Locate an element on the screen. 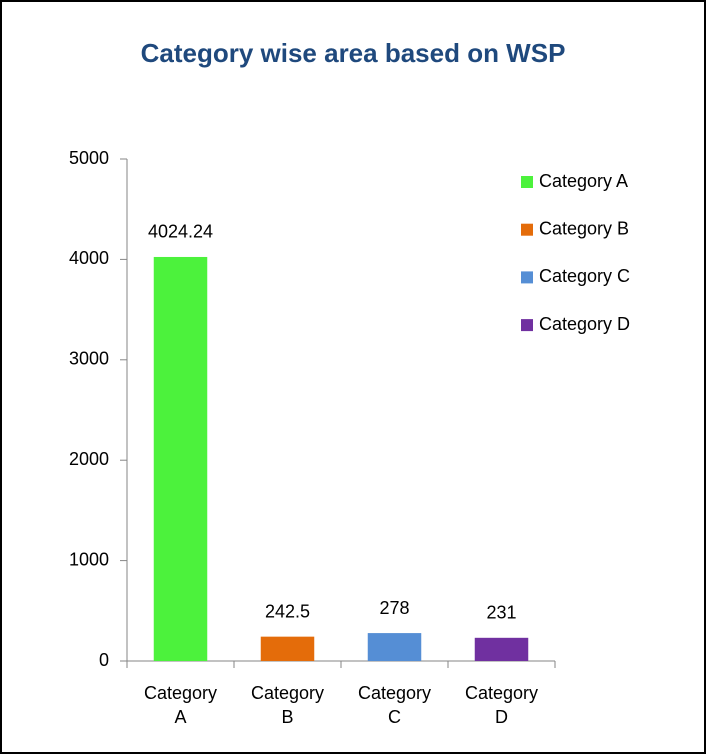 Image resolution: width=706 pixels, height=754 pixels. y-tick-label: 5000 is located at coordinates (89, 158).